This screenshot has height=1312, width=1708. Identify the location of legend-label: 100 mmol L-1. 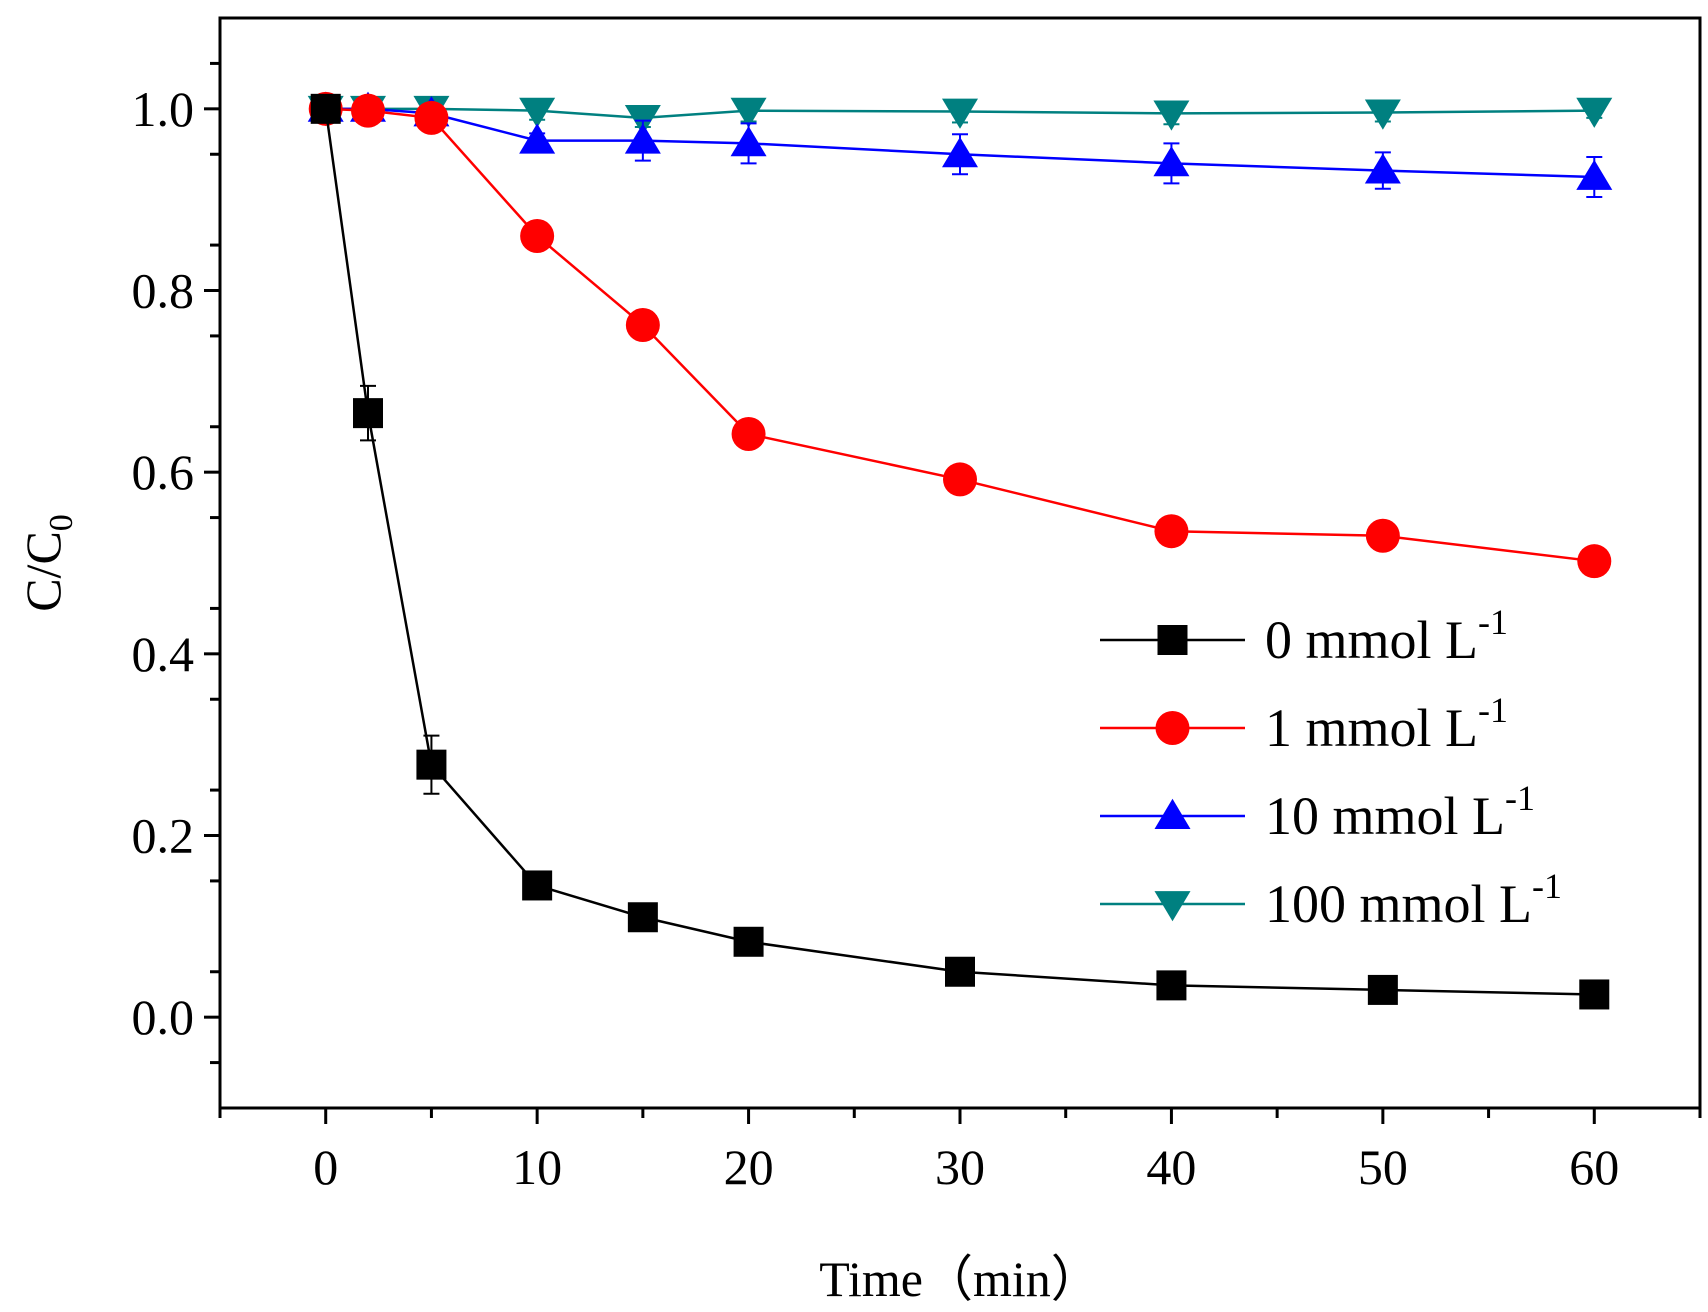
(1413, 900).